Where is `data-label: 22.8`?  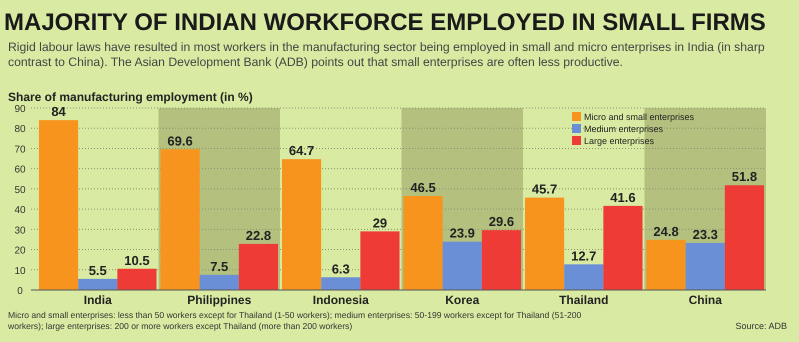
data-label: 22.8 is located at coordinates (259, 235).